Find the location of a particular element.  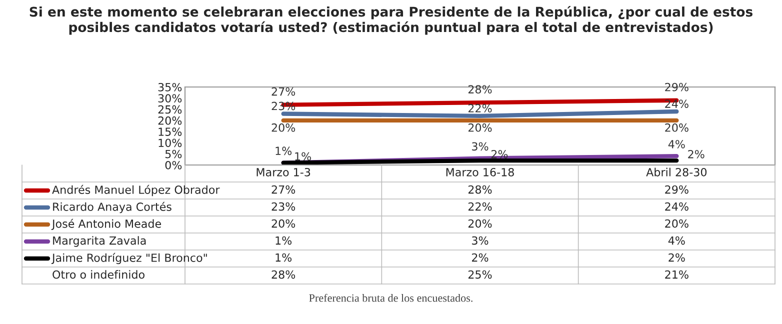

text: 29% is located at coordinates (676, 87).